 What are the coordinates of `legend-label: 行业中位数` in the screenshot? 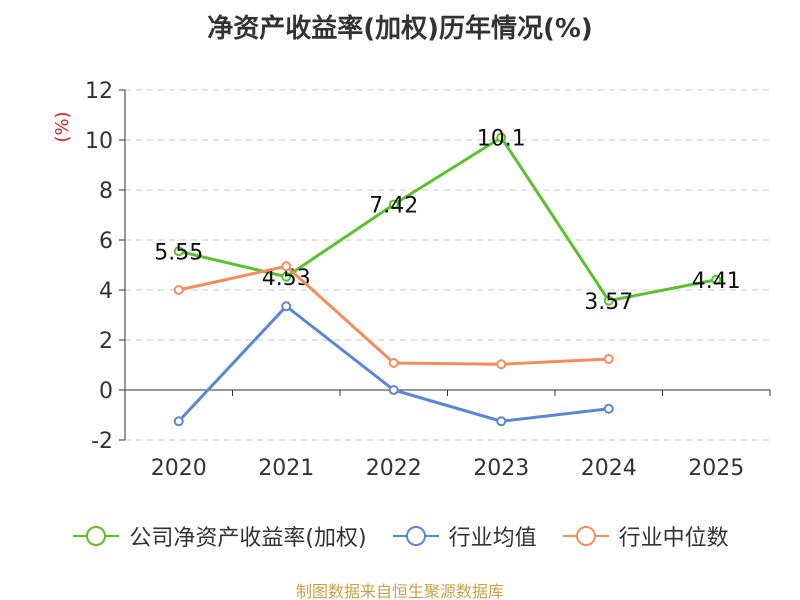 It's located at (673, 538).